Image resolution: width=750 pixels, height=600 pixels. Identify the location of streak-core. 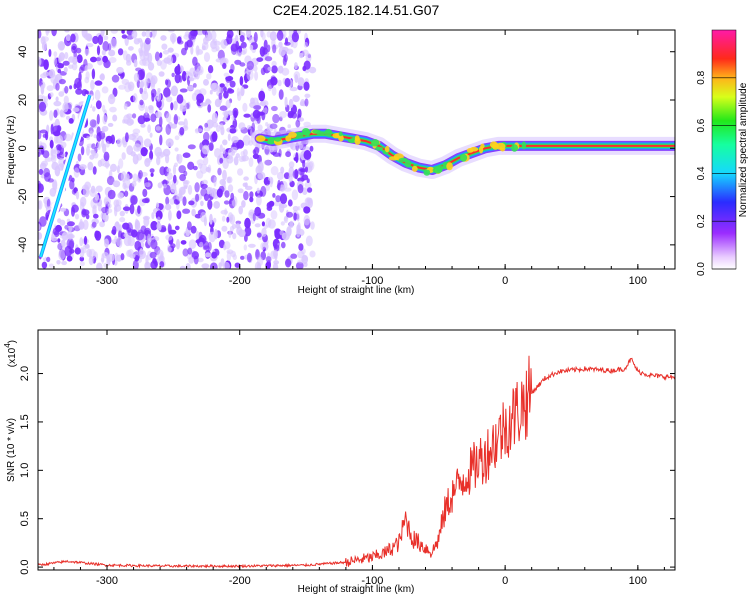
(65, 176).